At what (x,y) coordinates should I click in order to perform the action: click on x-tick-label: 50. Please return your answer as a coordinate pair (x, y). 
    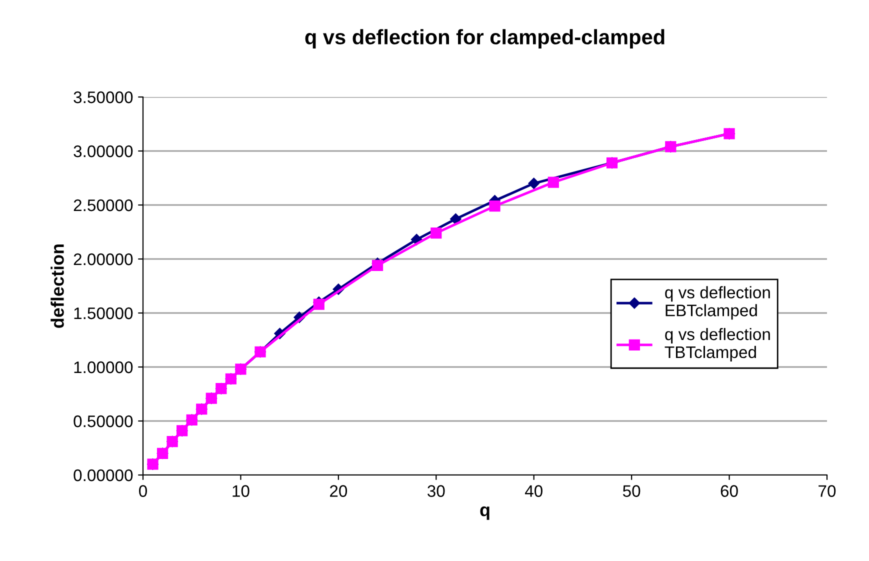
    Looking at the image, I should click on (631, 491).